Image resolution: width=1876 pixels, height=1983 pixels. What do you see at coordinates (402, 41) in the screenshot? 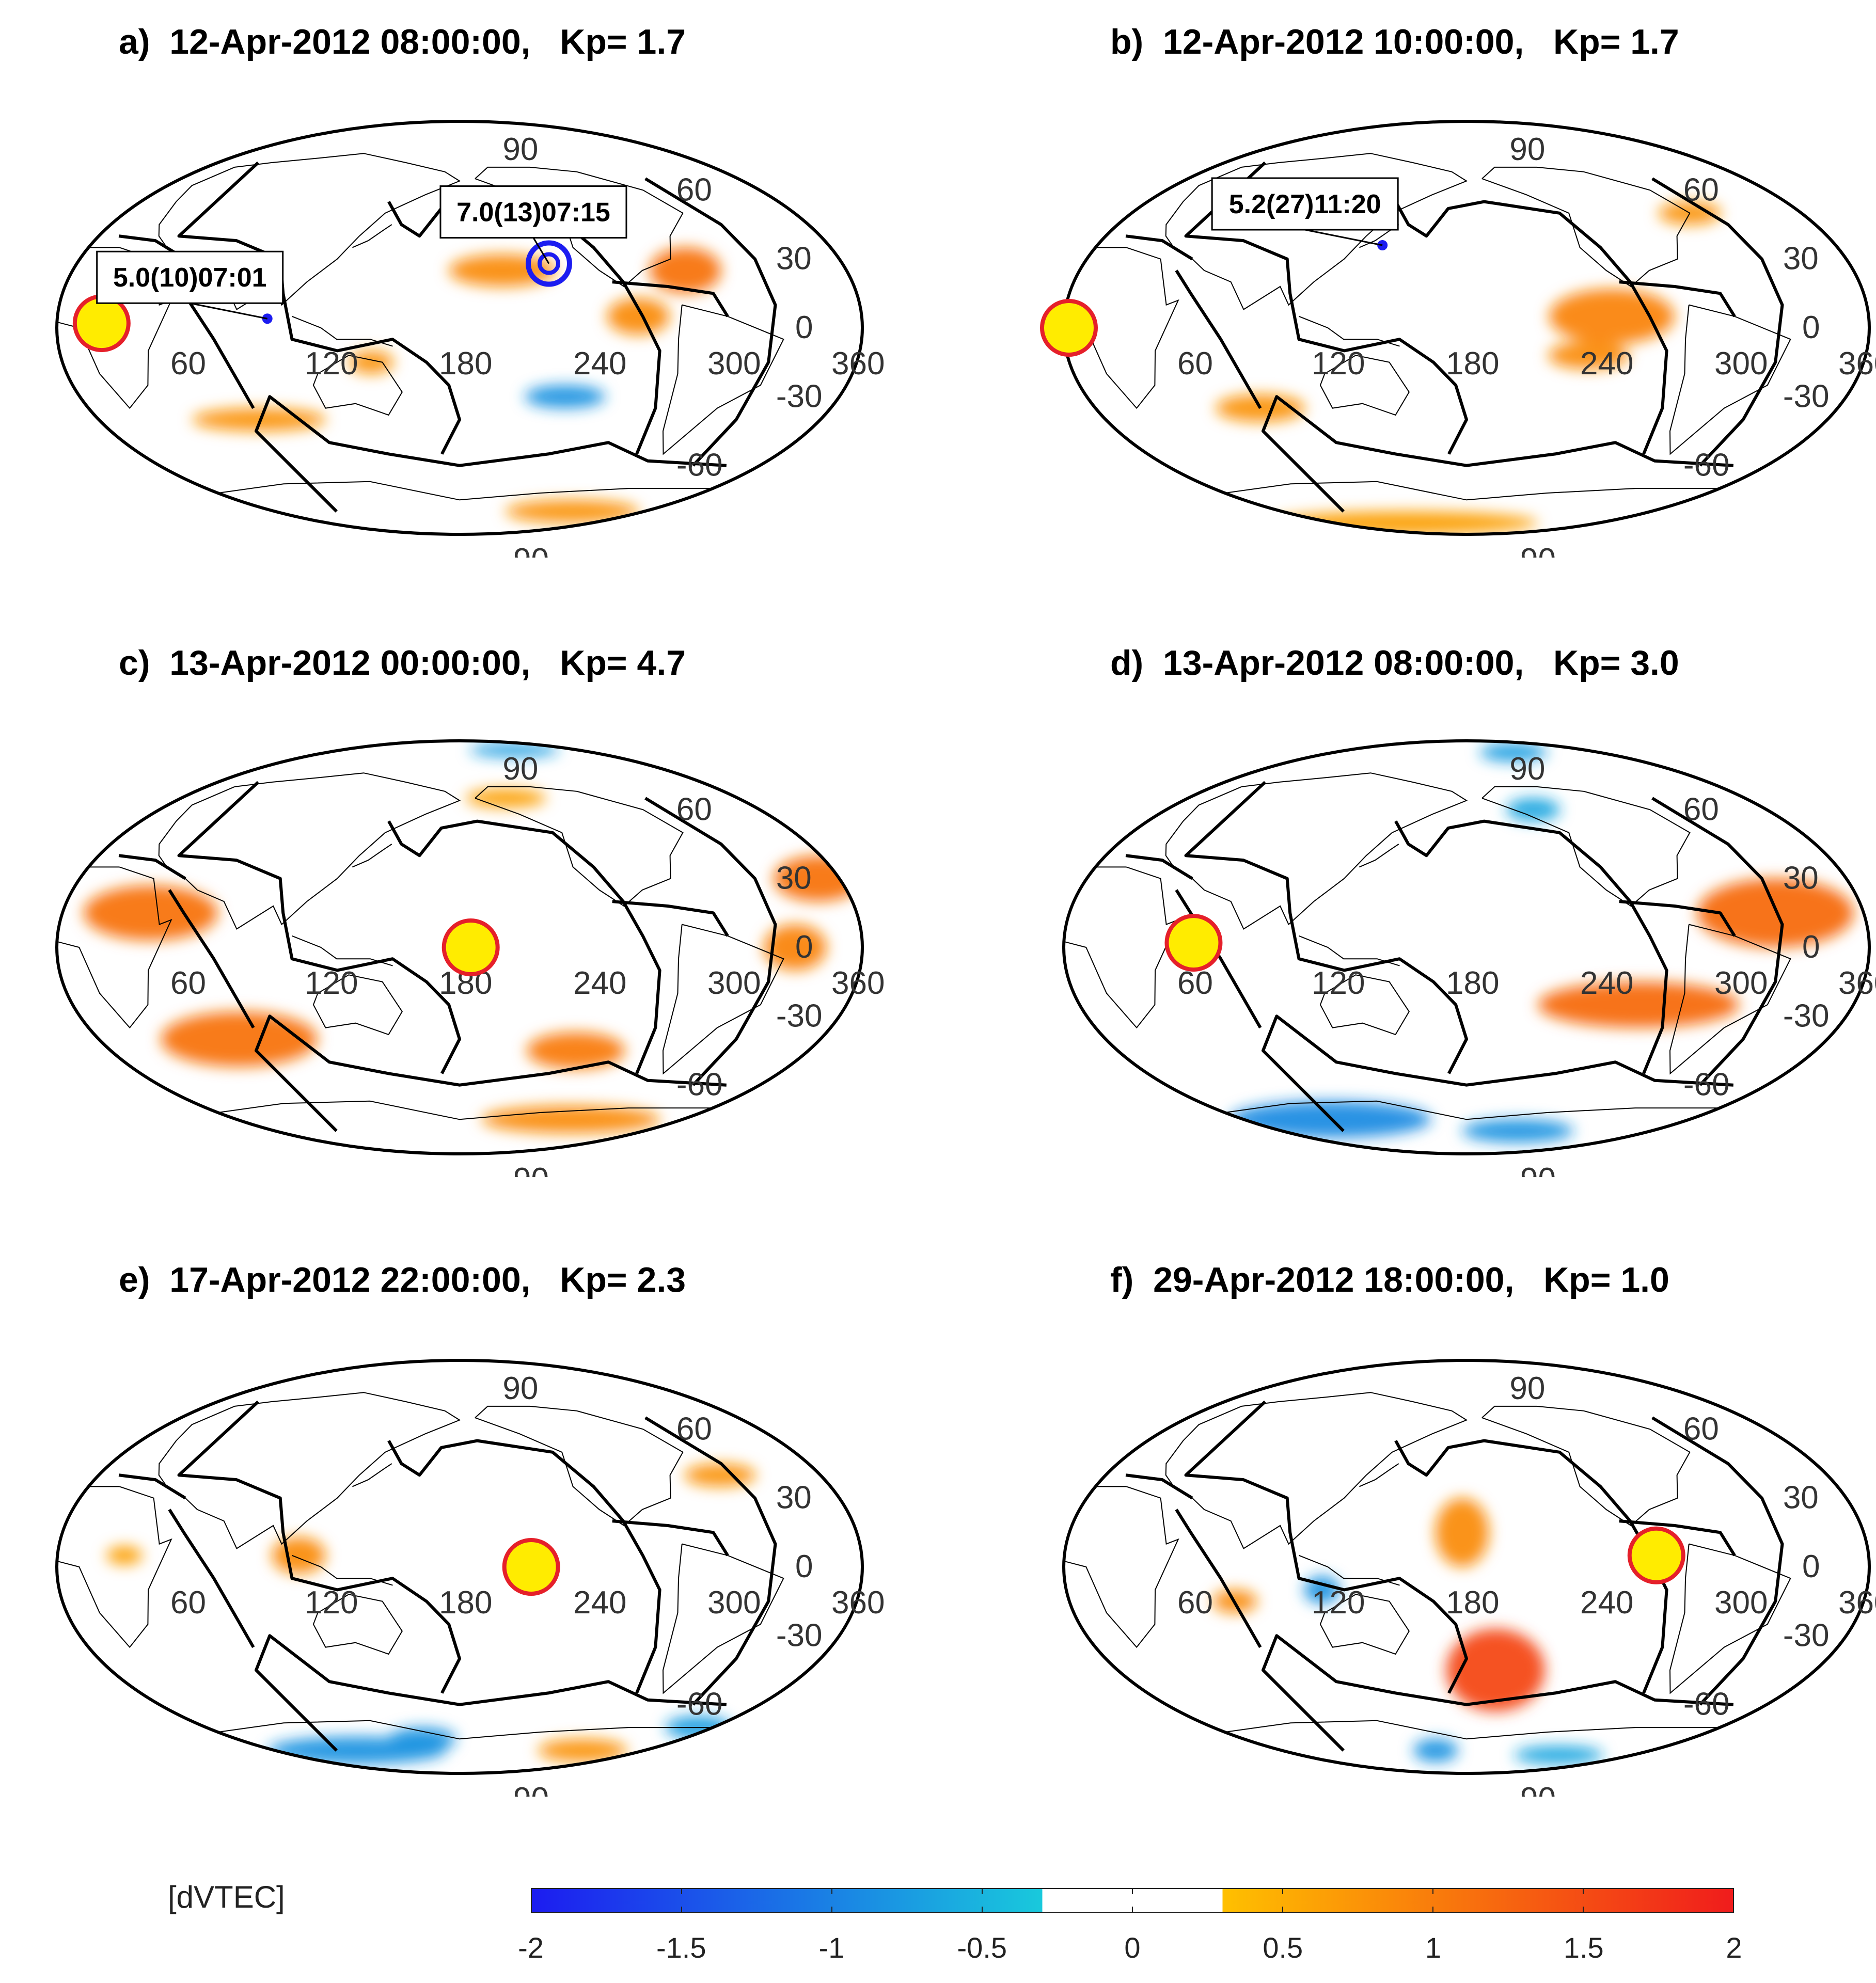
I see `panel-title-a: a) 12-Apr-2012 08:00:00, Kp= 1.7` at bounding box center [402, 41].